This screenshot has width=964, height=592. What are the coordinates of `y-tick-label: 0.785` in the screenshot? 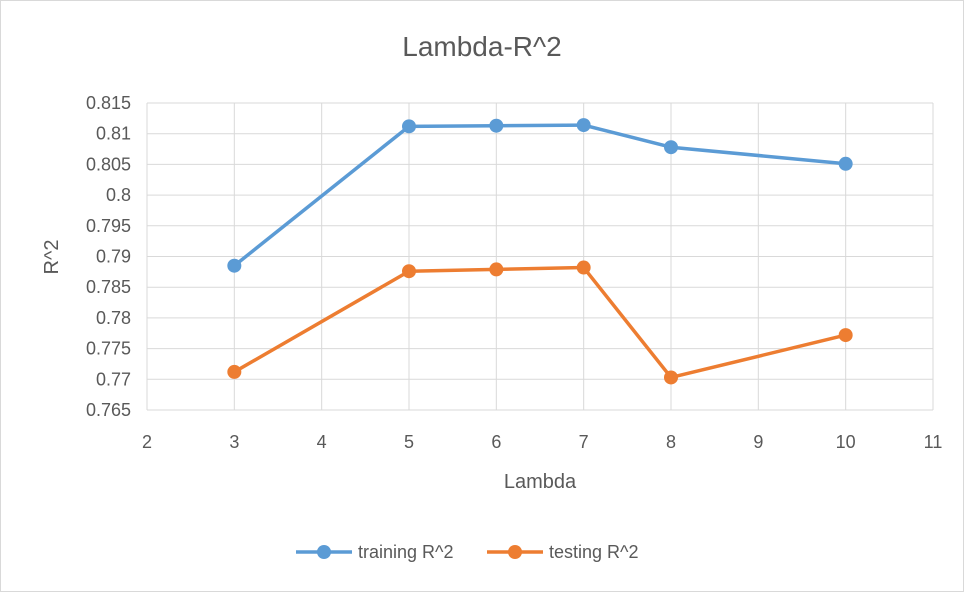 It's located at (108, 287).